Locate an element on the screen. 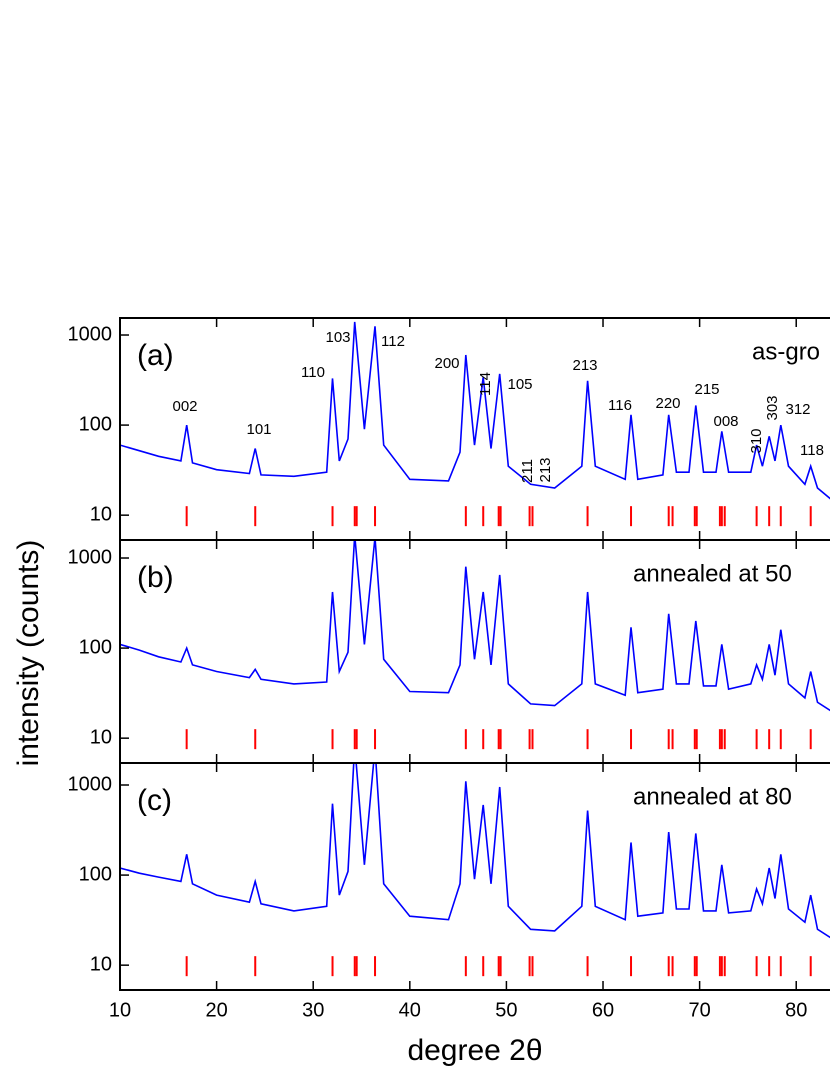 The image size is (830, 1075). peak-label: 114 is located at coordinates (485, 384).